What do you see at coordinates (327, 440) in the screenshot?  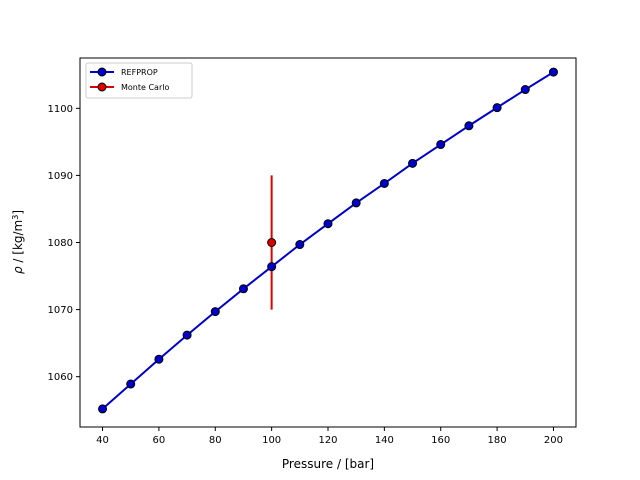 I see `x-tick-label: 120` at bounding box center [327, 440].